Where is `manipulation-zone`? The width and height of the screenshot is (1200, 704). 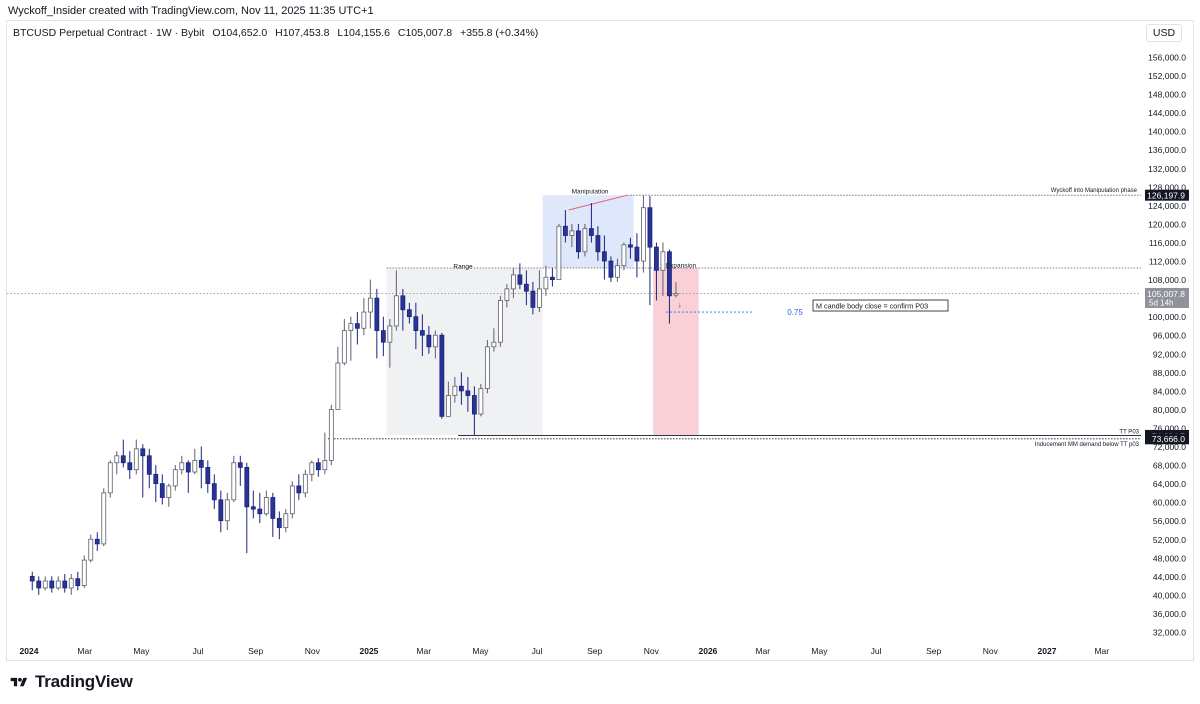 manipulation-zone is located at coordinates (588, 231).